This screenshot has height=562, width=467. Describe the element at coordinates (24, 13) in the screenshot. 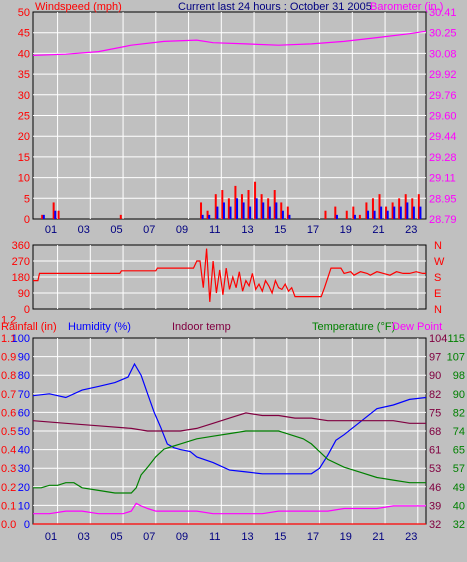

I see `windspeed-tick: 50` at that location.